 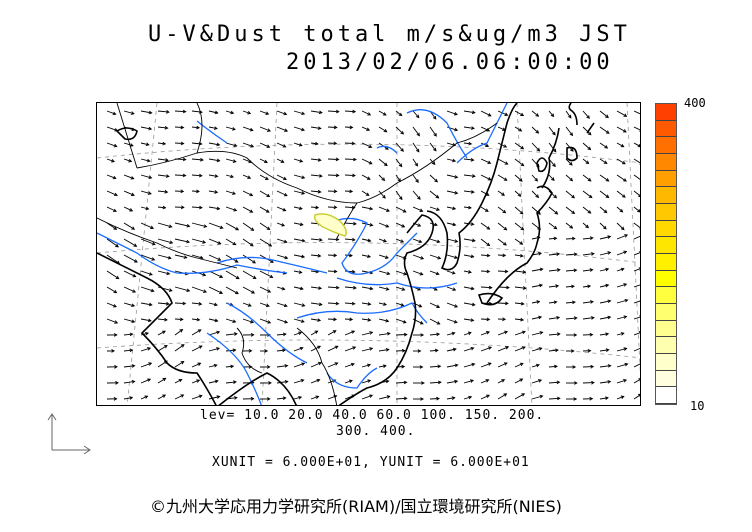 I want to click on contour-levels-line1: lev= 10.0 20.0 40.0 60.0 100. 150. 200., so click(x=372, y=415).